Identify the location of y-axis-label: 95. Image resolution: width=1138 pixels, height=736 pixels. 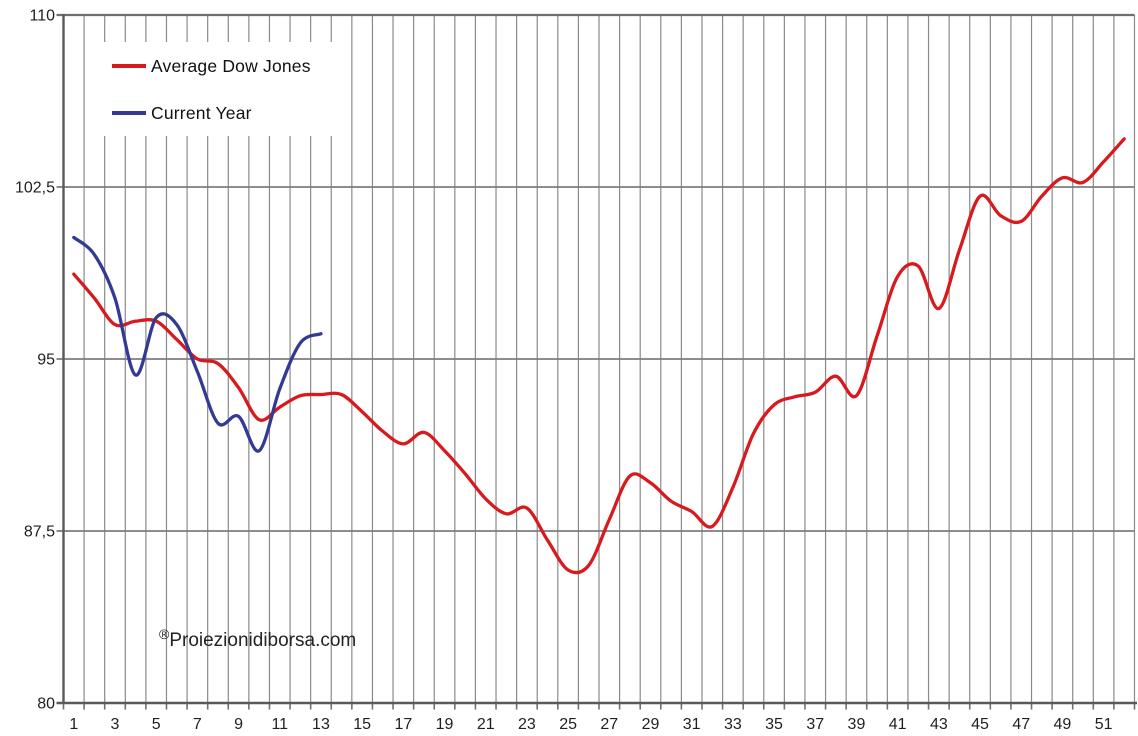
(46, 360).